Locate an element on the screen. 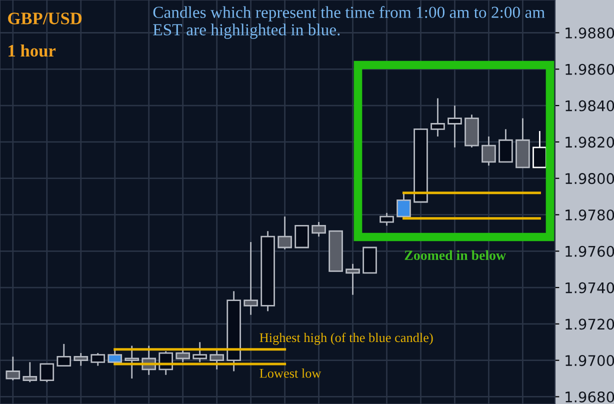 This screenshot has height=404, width=614. series-label: Lowest low is located at coordinates (291, 373).